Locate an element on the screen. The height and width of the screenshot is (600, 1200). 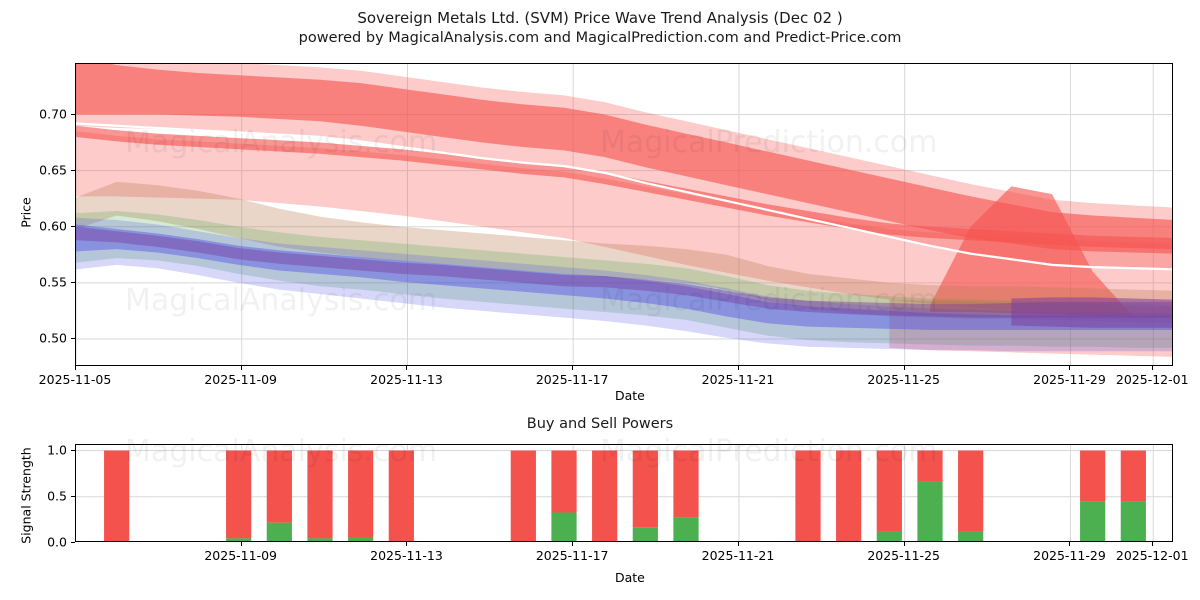
signal-xaxis-label: Date is located at coordinates (630, 577).